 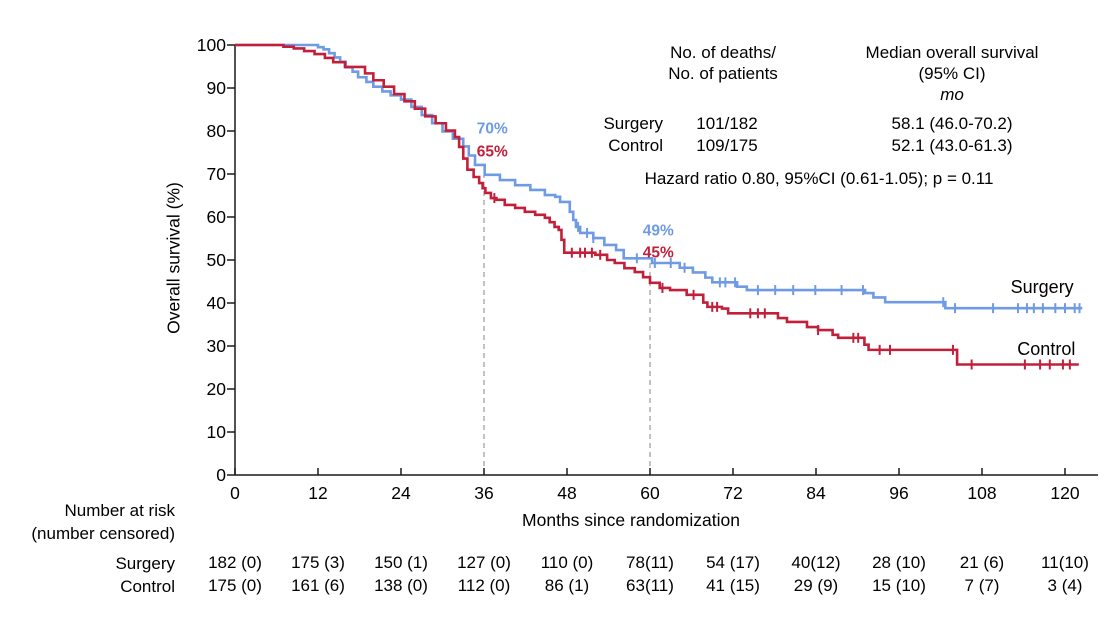 I want to click on x-tick-label-36: 36, so click(x=484, y=493).